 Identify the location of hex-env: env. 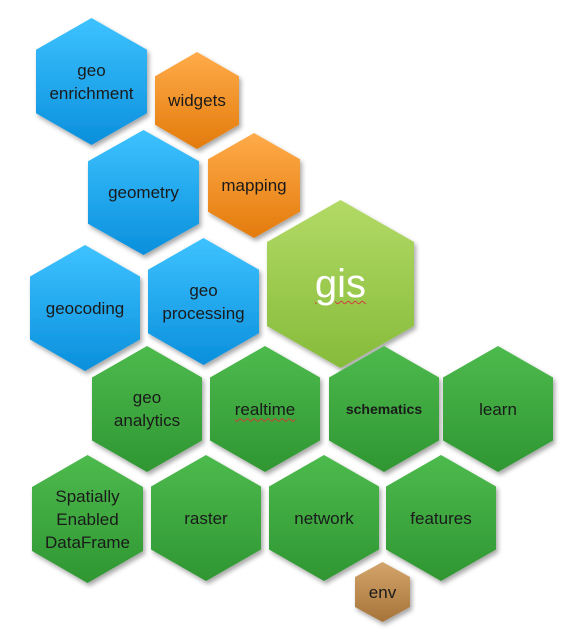
(382, 592).